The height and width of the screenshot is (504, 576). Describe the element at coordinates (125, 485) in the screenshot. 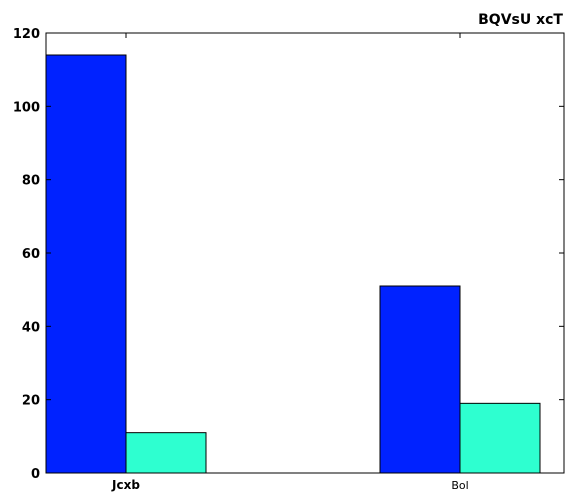

I see `x-tick-label-jcxb: Jcxb` at that location.